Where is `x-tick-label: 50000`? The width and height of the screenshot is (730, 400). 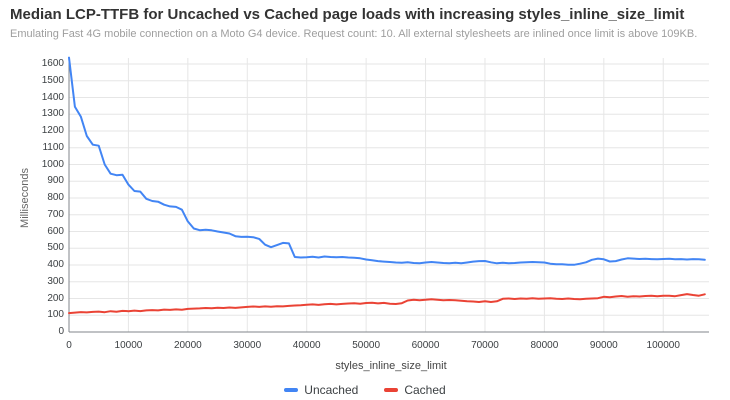 x-tick-label: 50000 is located at coordinates (366, 345).